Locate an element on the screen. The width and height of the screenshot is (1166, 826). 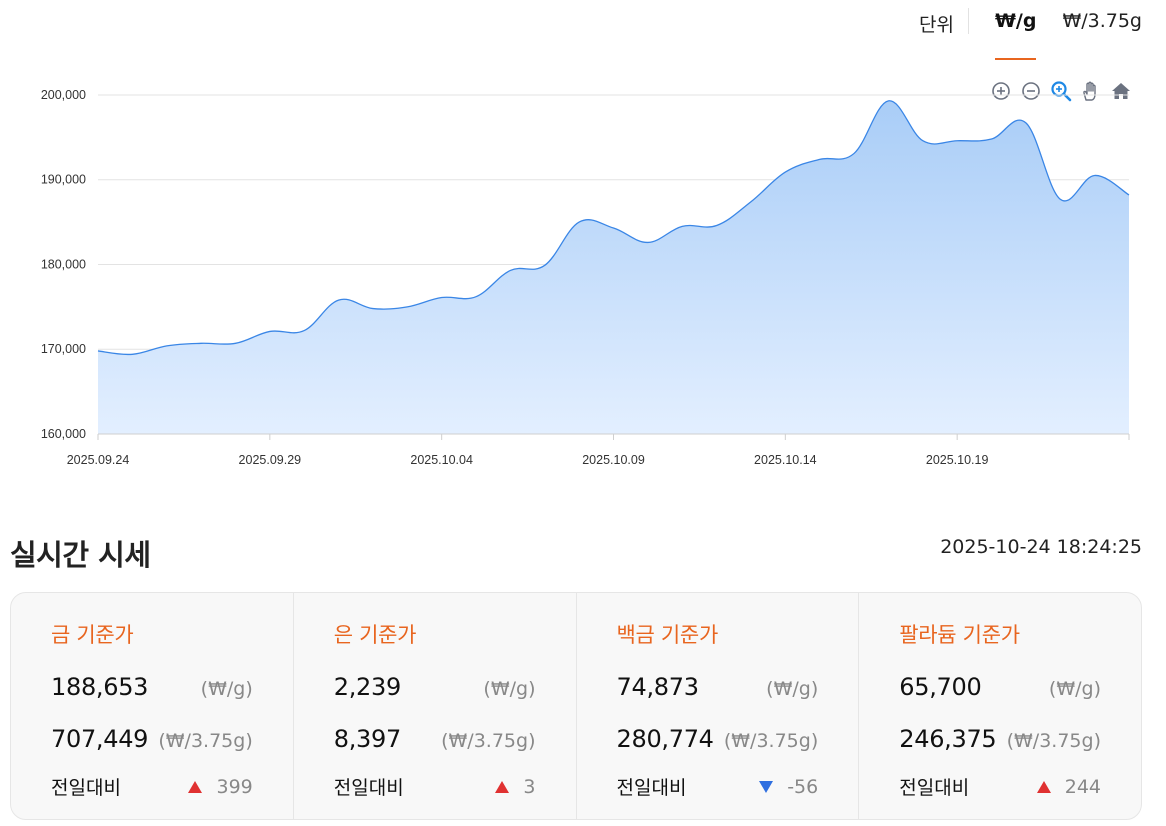
x-tick-label: 2025.09.24 is located at coordinates (98, 460).